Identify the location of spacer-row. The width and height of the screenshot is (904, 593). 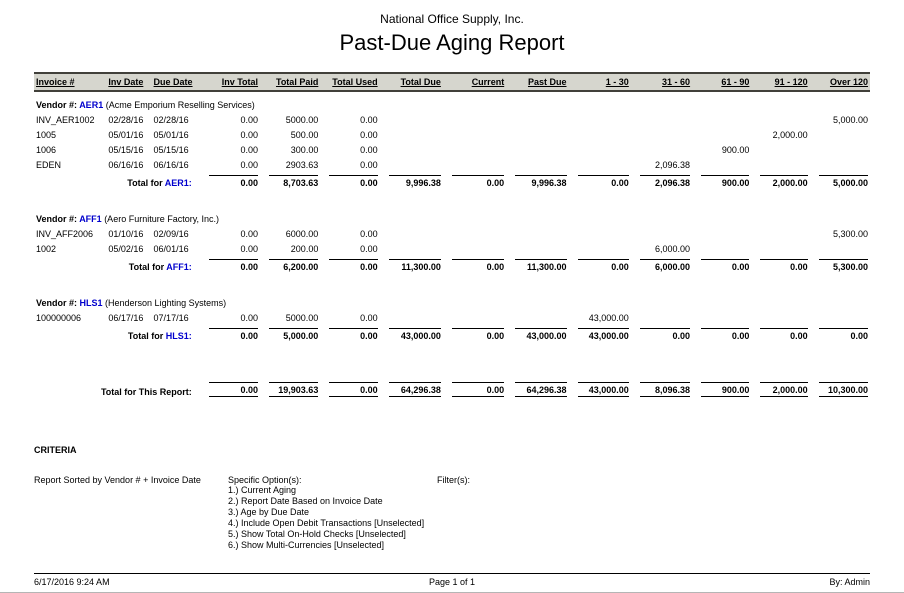
(452, 282).